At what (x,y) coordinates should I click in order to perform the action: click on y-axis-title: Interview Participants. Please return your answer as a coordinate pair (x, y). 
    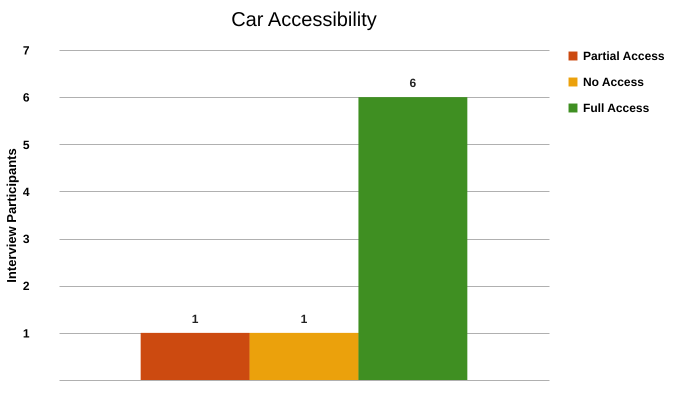
    Looking at the image, I should click on (11, 215).